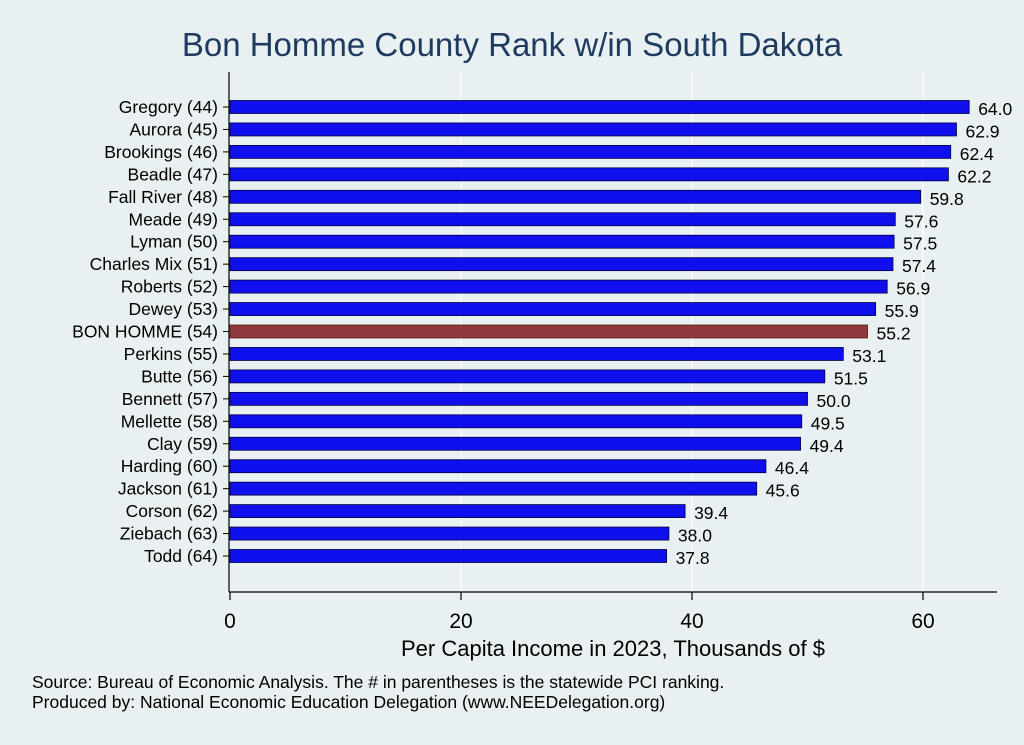 The width and height of the screenshot is (1024, 745). Describe the element at coordinates (169, 466) in the screenshot. I see `category-label: Harding (60)` at that location.